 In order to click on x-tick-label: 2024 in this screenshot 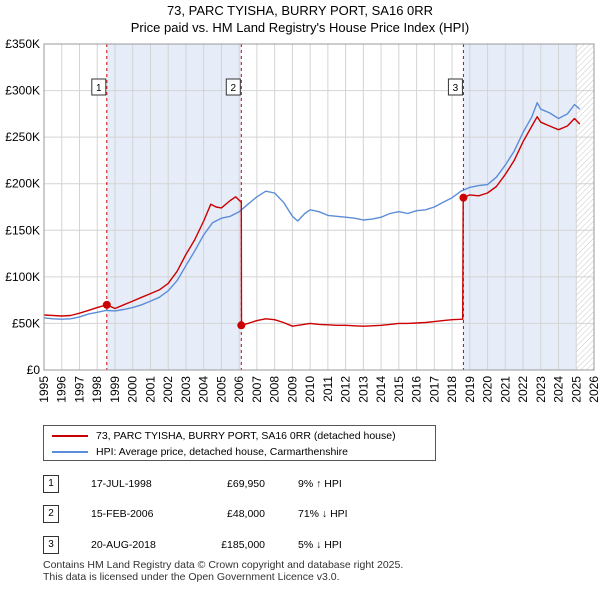, I will do `click(559, 389)`.